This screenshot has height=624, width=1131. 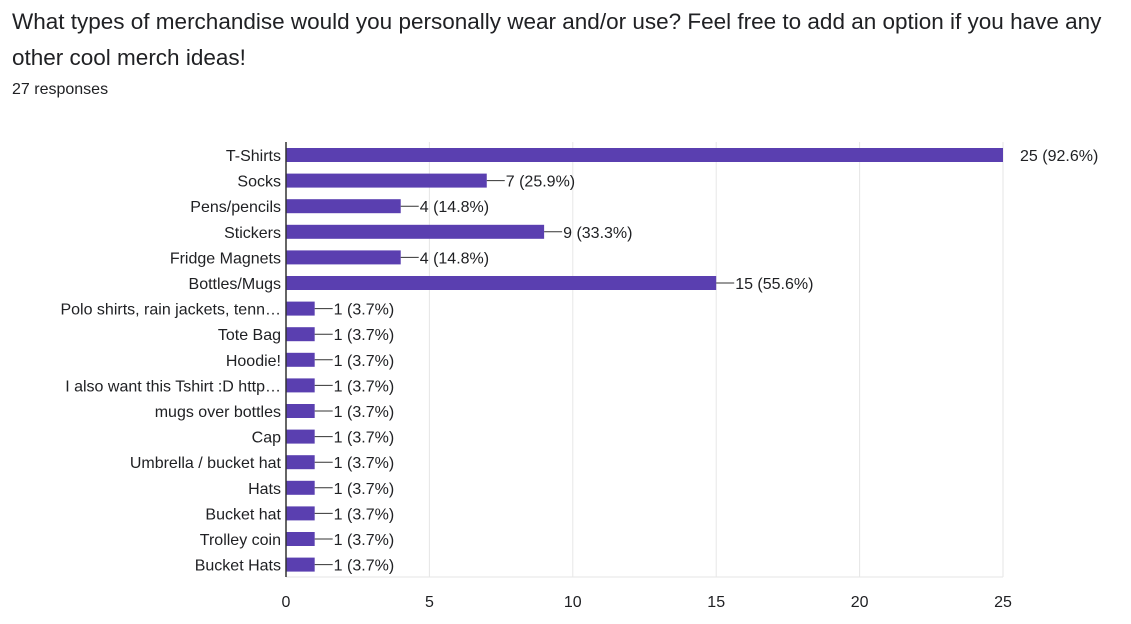 I want to click on data-label: 15 (55.6%), so click(x=774, y=284).